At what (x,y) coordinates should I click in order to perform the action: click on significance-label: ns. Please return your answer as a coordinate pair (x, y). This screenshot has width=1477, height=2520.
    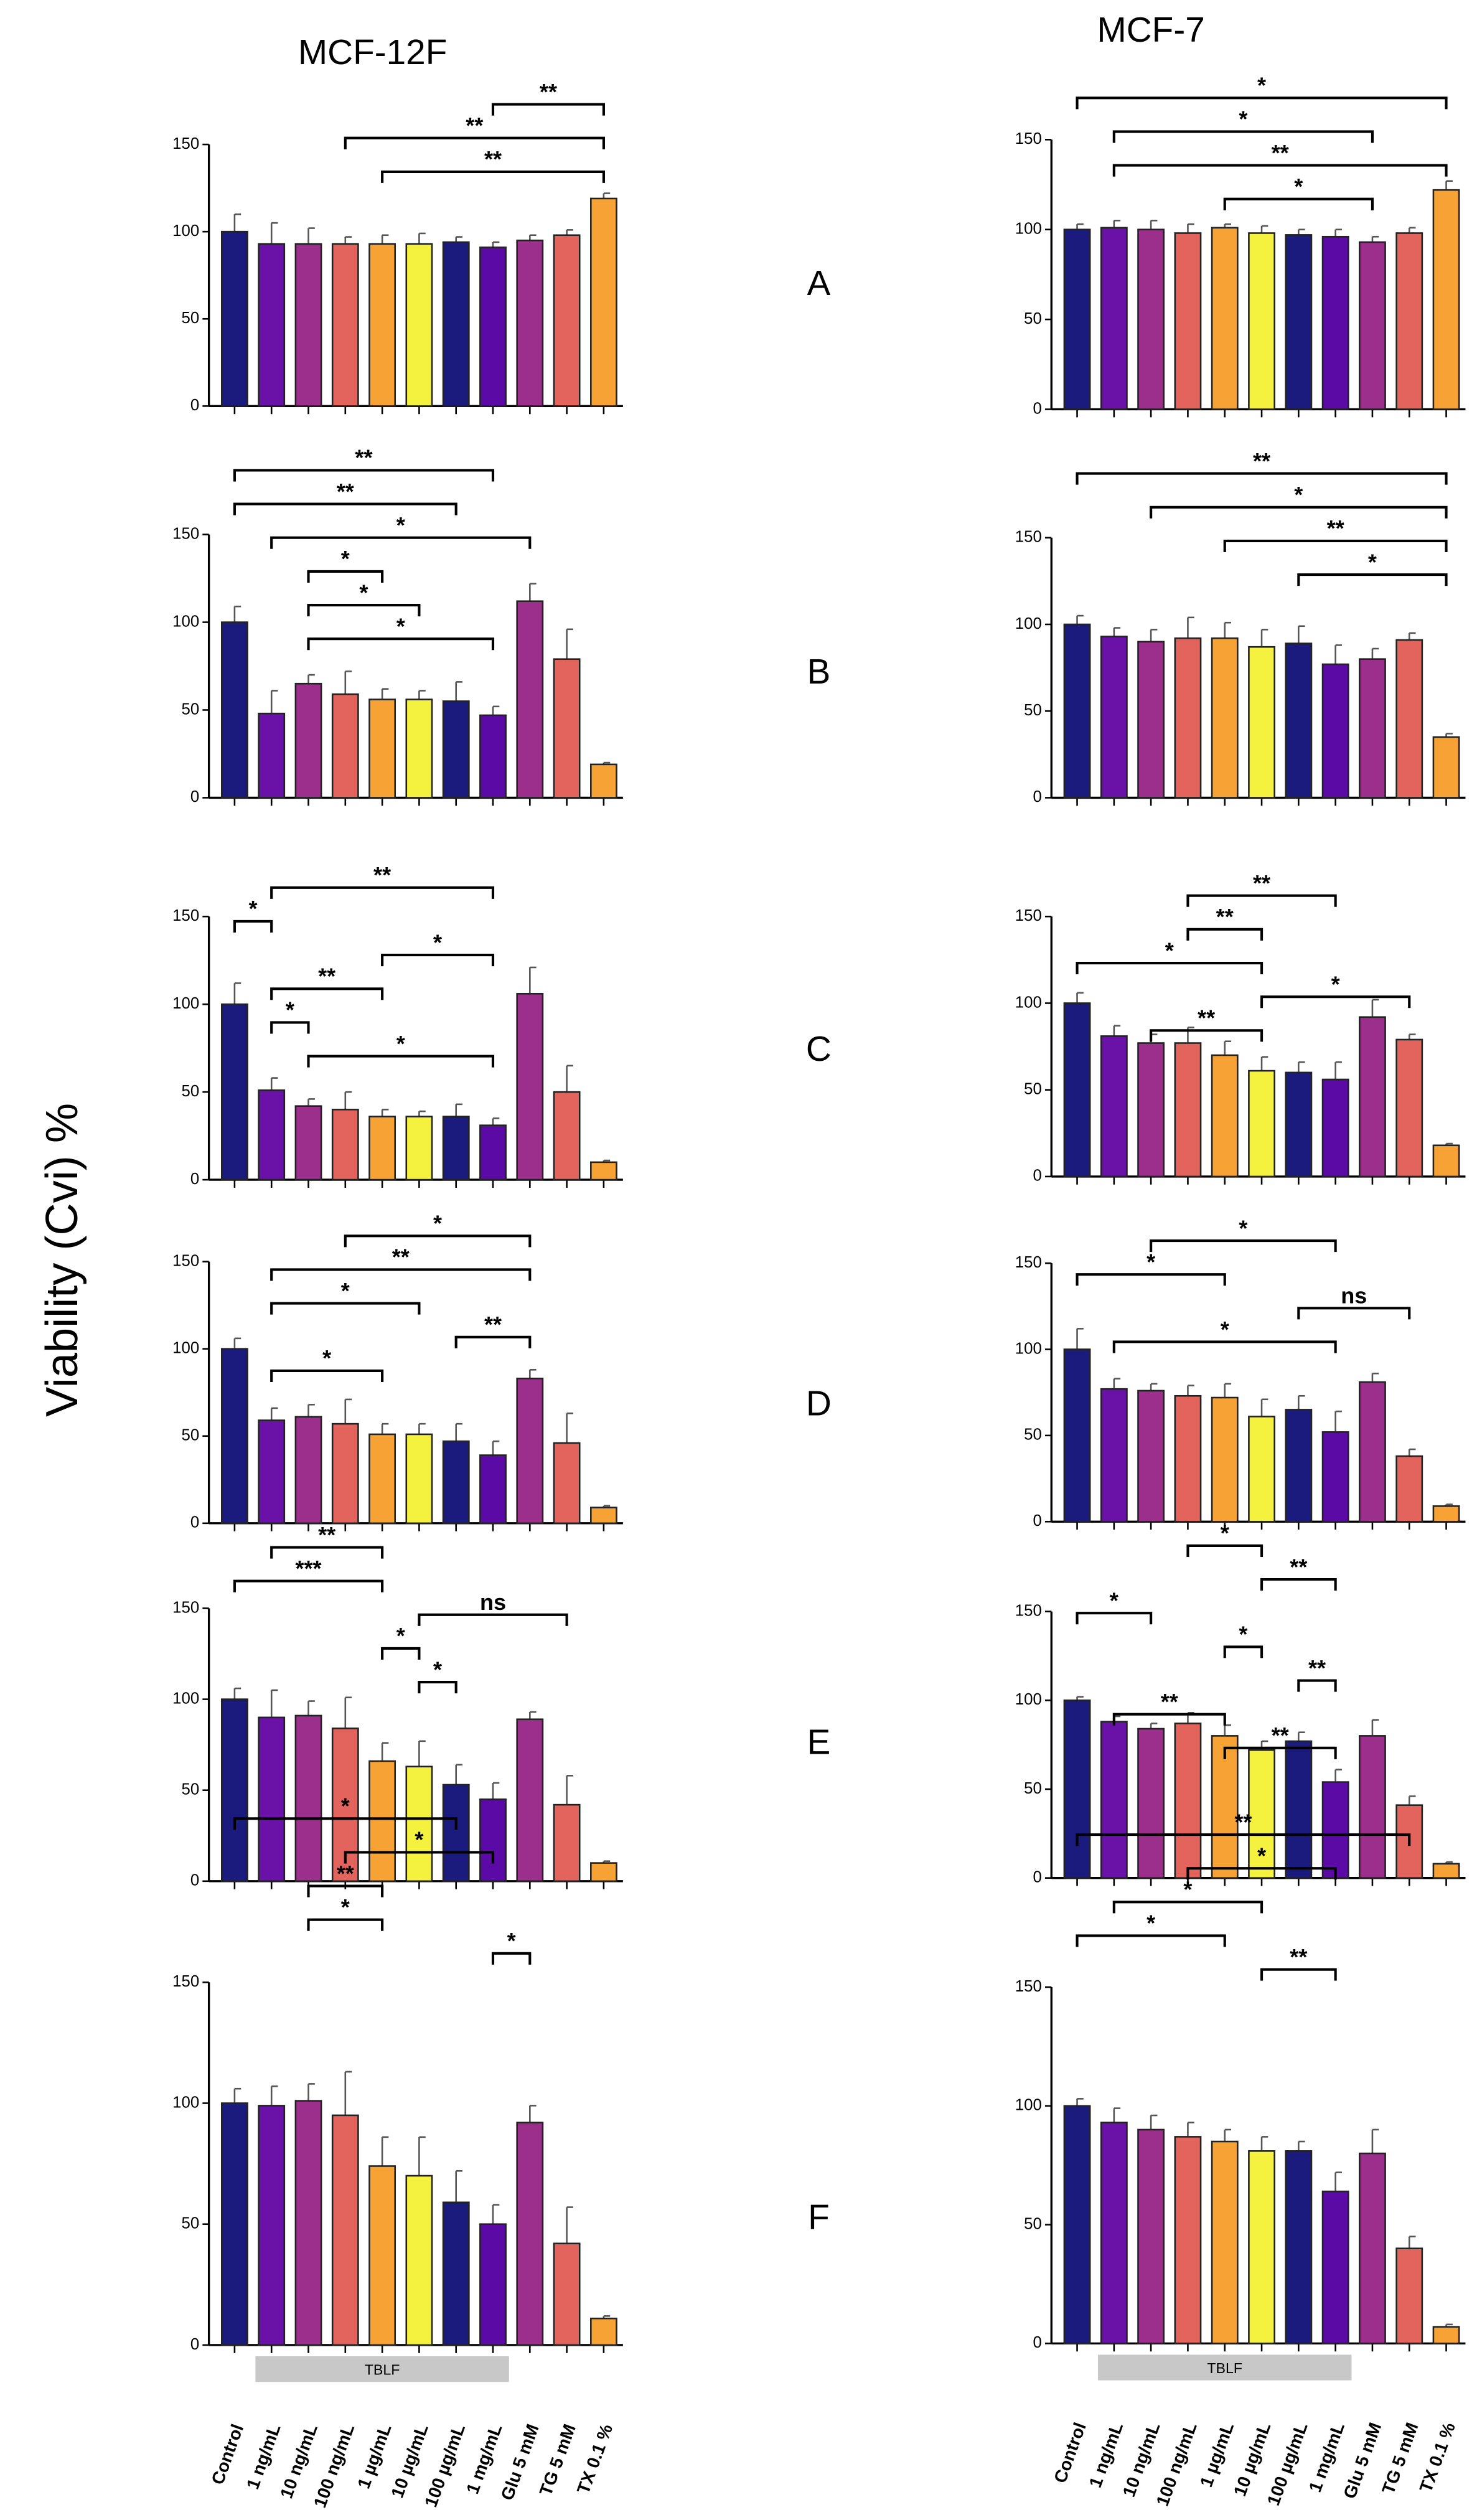
    Looking at the image, I should click on (493, 1602).